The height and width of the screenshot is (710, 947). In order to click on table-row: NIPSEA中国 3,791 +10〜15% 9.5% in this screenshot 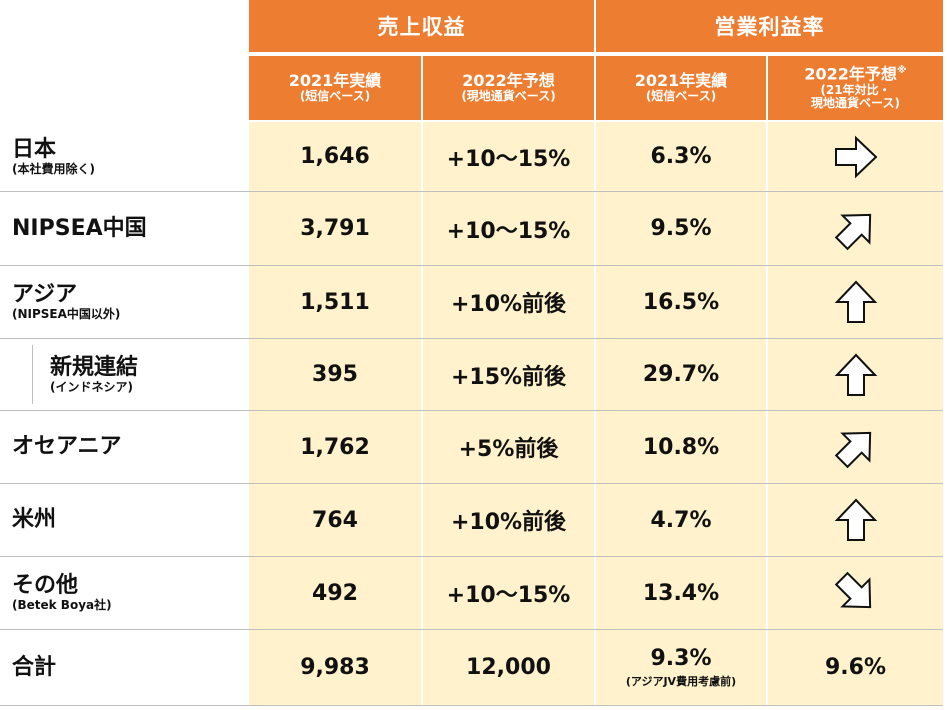, I will do `click(471, 229)`.